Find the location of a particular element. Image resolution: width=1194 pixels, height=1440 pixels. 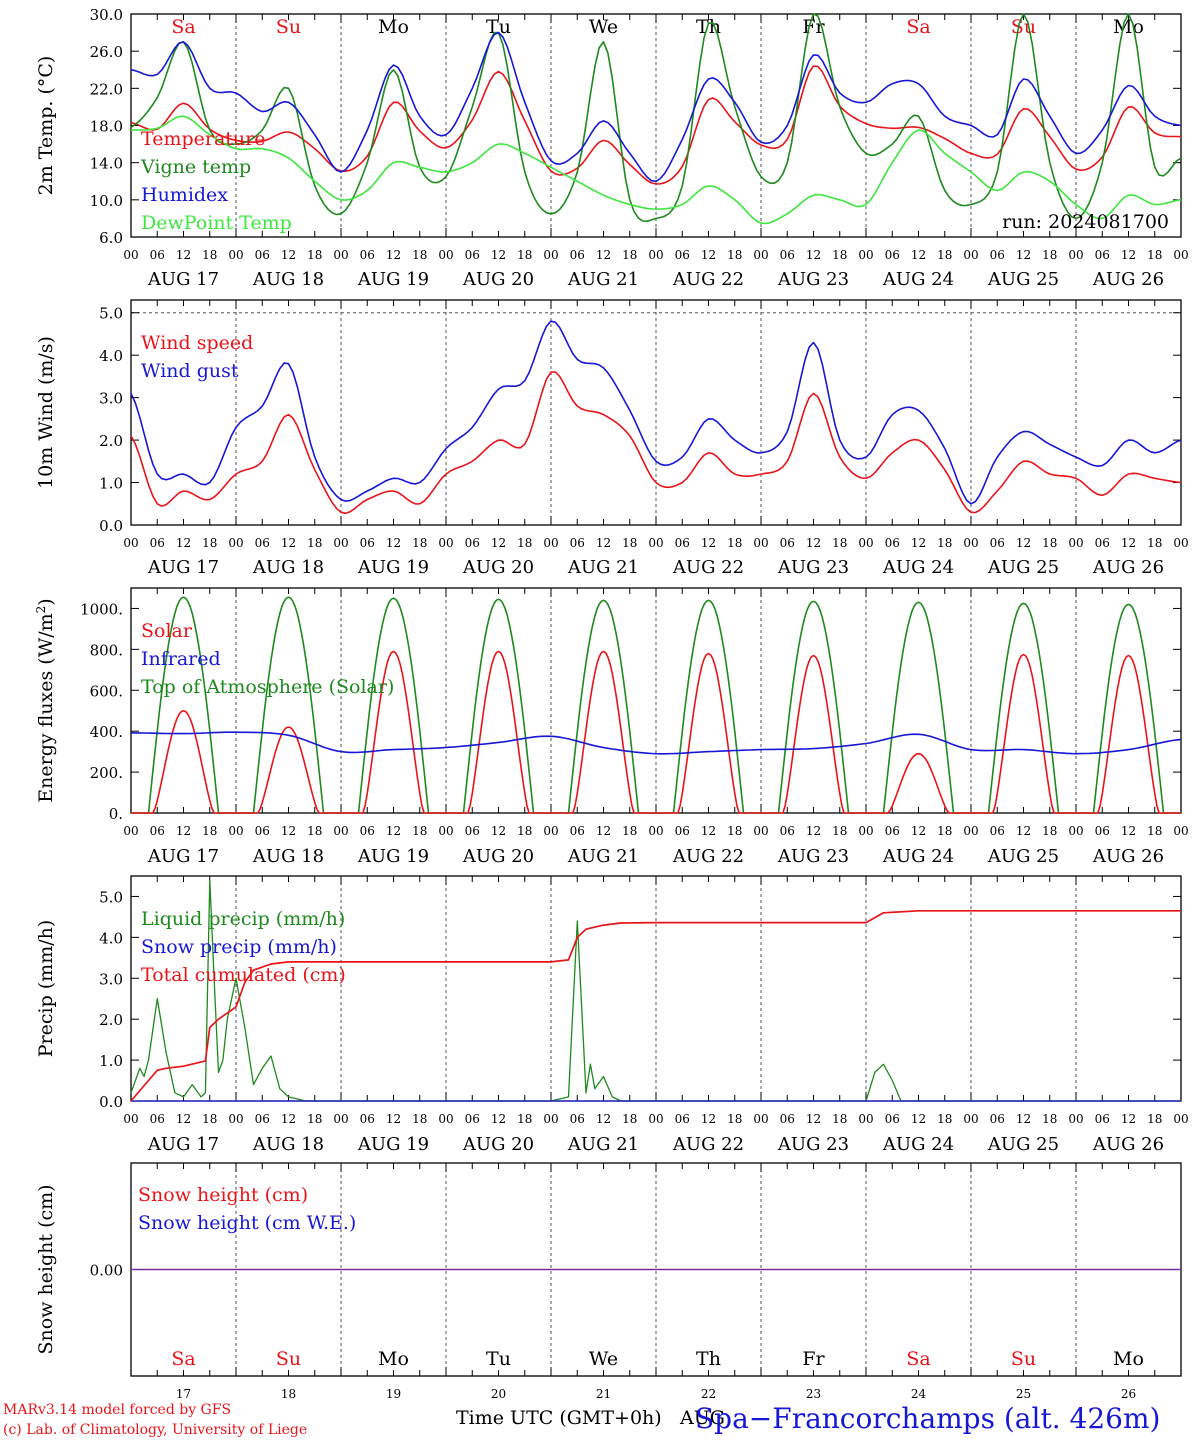

legend-entry: Infrared is located at coordinates (181, 659).